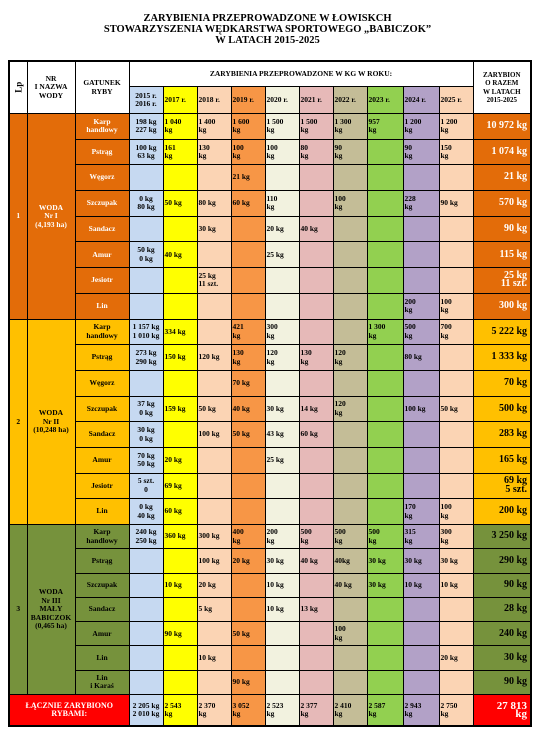 The width and height of the screenshot is (535, 734). Describe the element at coordinates (456, 585) in the screenshot. I see `cell: 10 kg` at that location.